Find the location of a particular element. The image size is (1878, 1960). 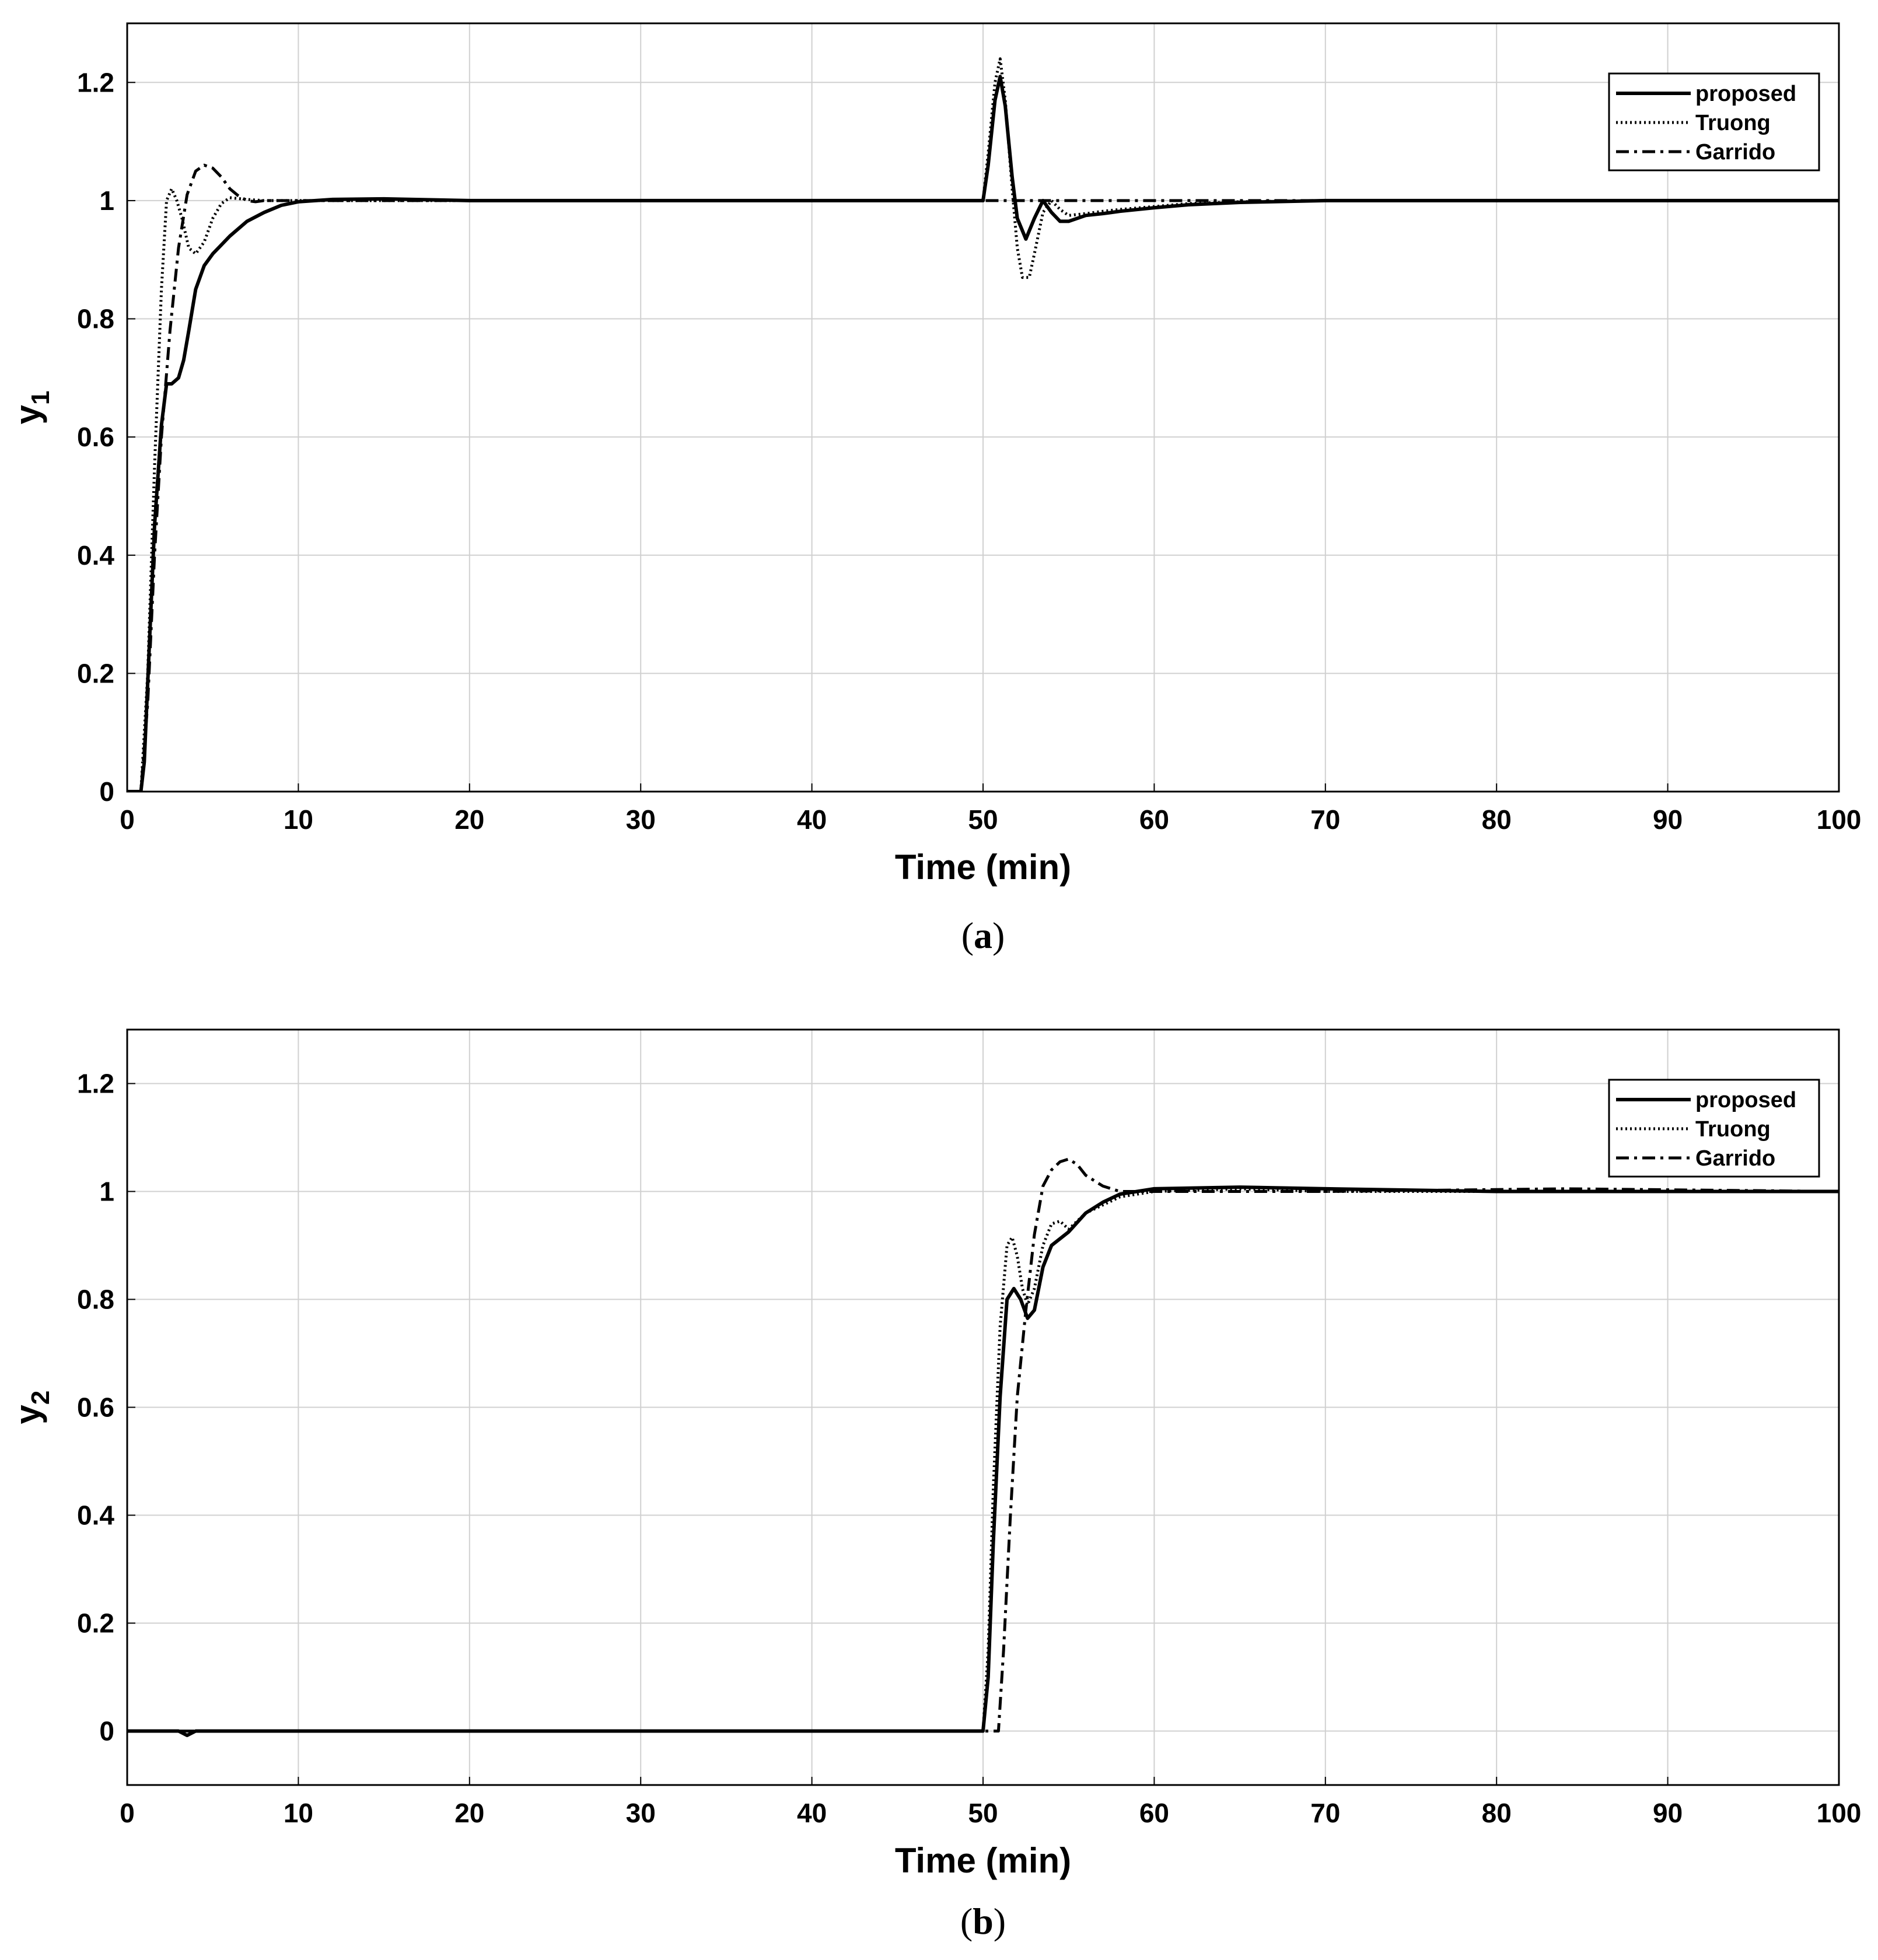

y-axis-label-subscript: 2 is located at coordinates (40, 1398).